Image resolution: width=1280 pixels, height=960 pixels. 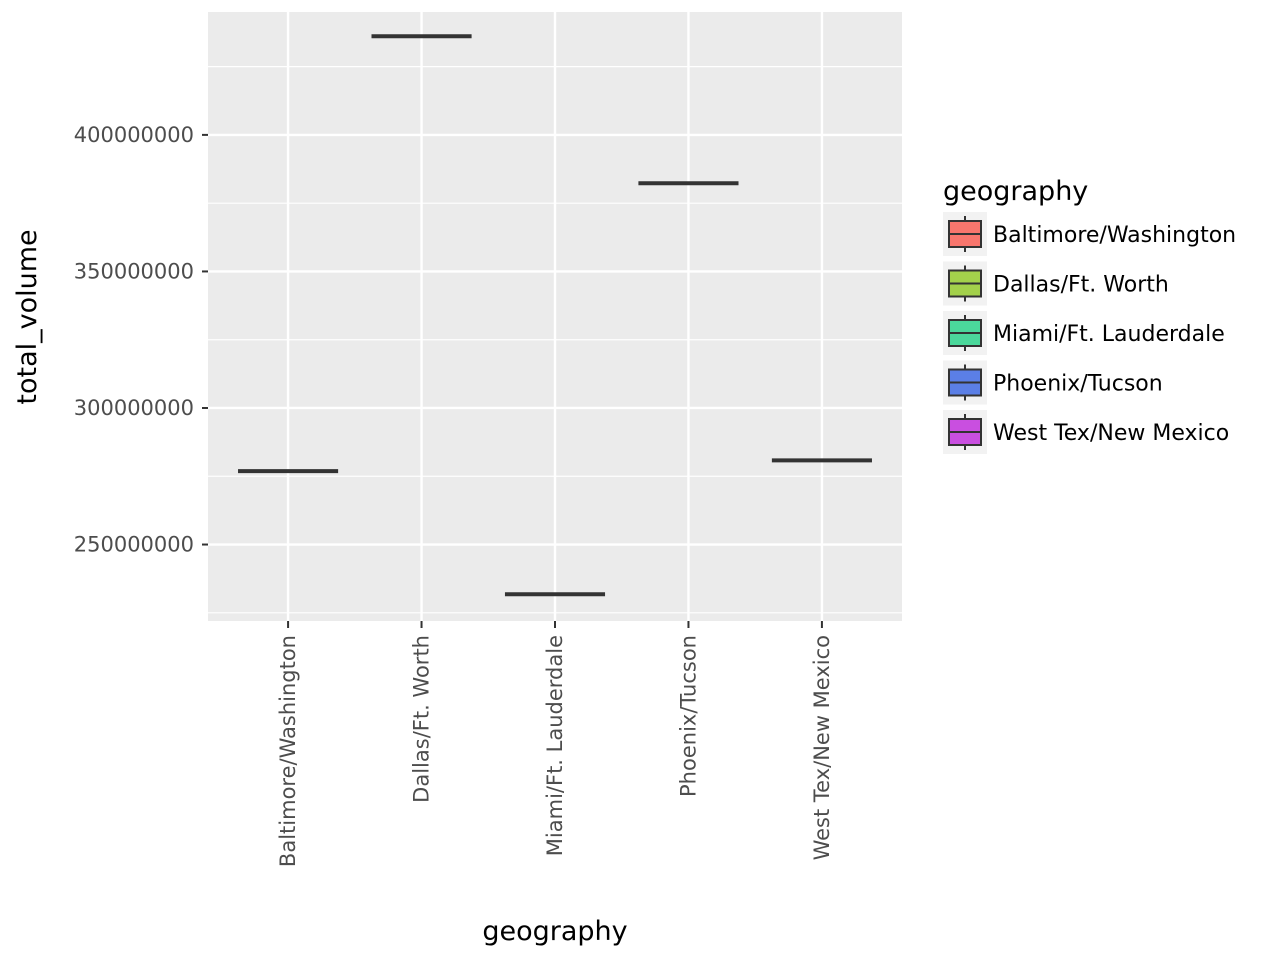 I want to click on y-axis: 250000000 300000000 350000000 400000000, so click(x=141, y=340).